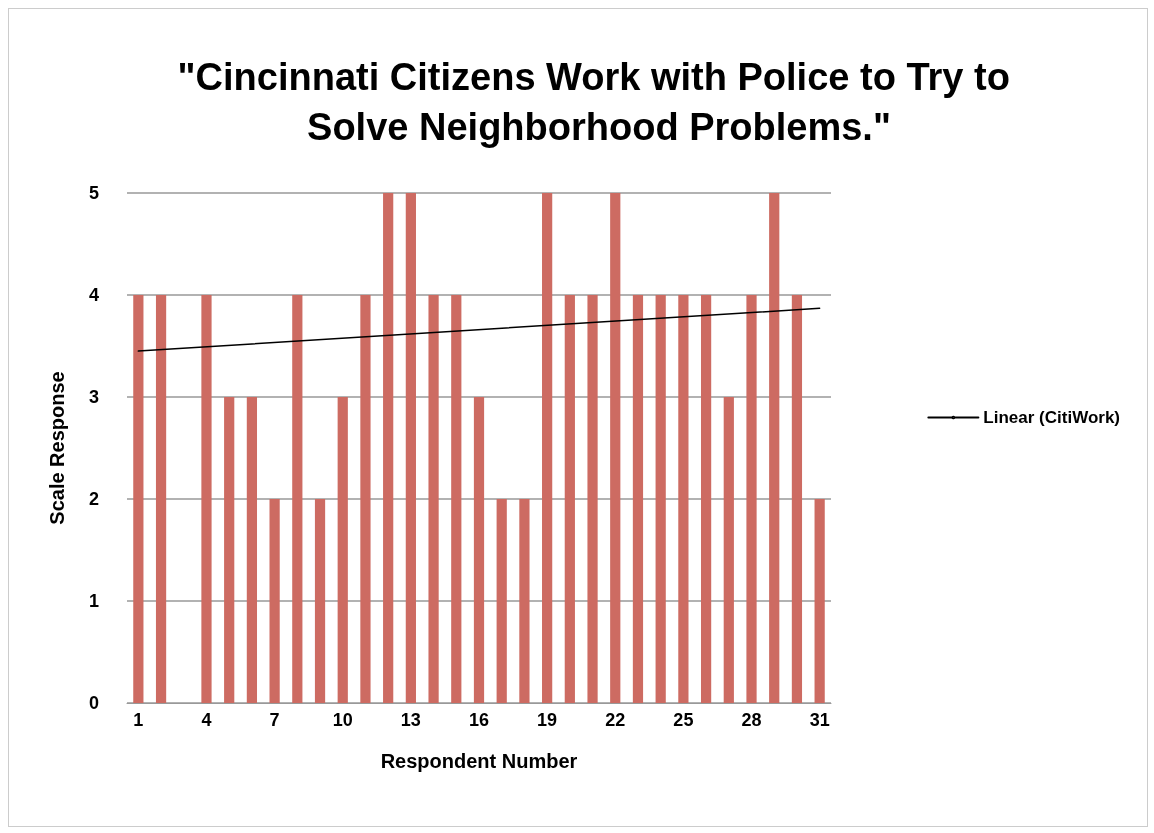 This screenshot has width=1154, height=833. I want to click on y-tick-label: 3, so click(93, 397).